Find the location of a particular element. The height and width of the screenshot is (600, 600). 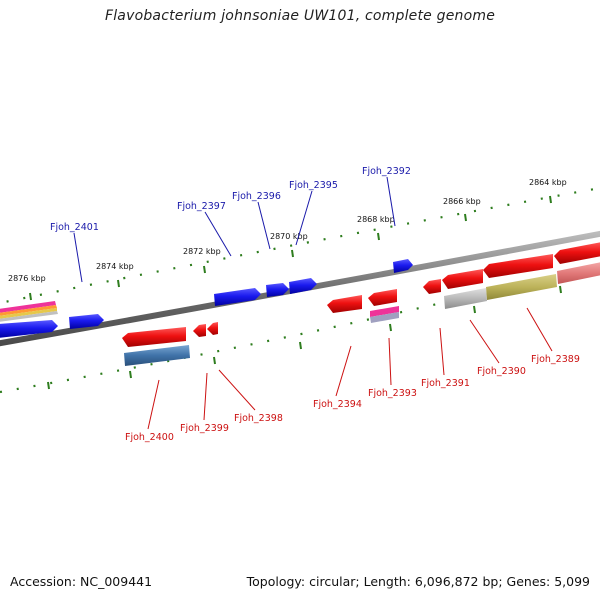

kbp-label: 2874 kbp is located at coordinates (115, 266).